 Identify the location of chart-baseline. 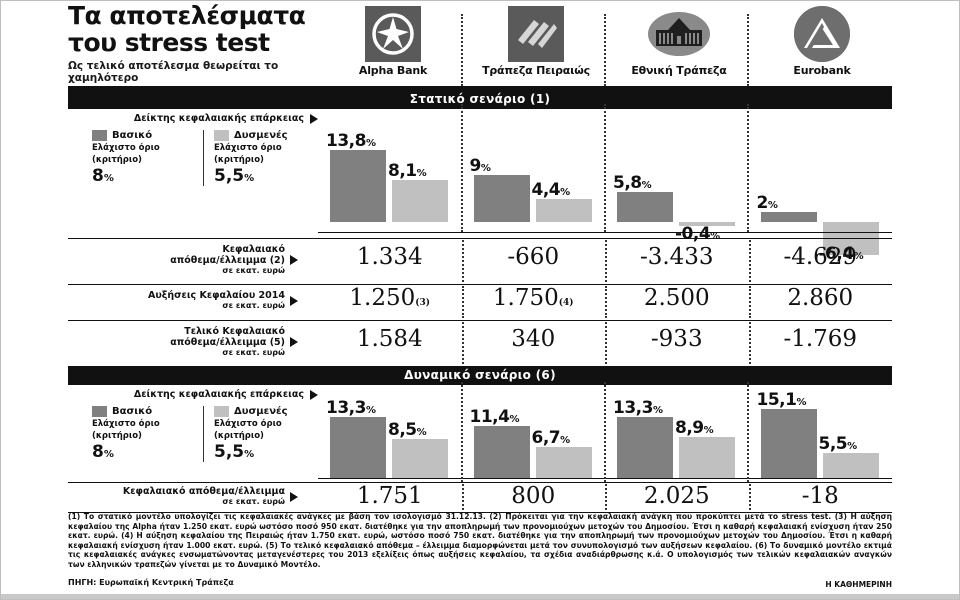
(605, 232).